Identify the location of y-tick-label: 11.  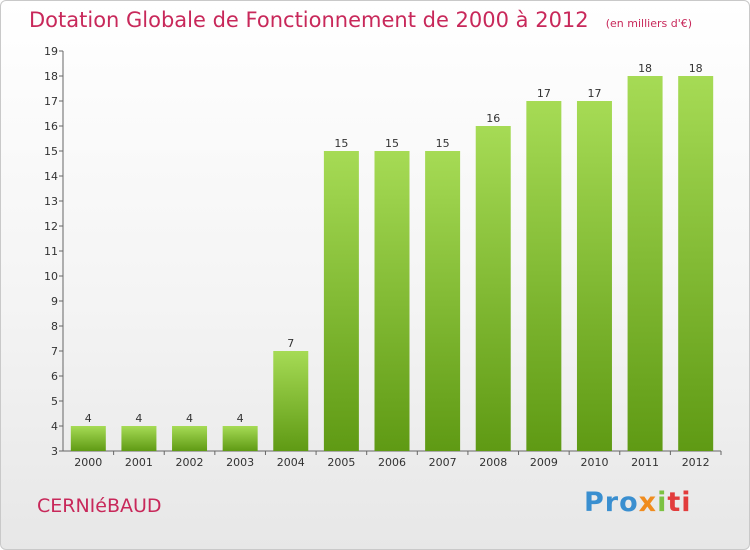
(51, 251).